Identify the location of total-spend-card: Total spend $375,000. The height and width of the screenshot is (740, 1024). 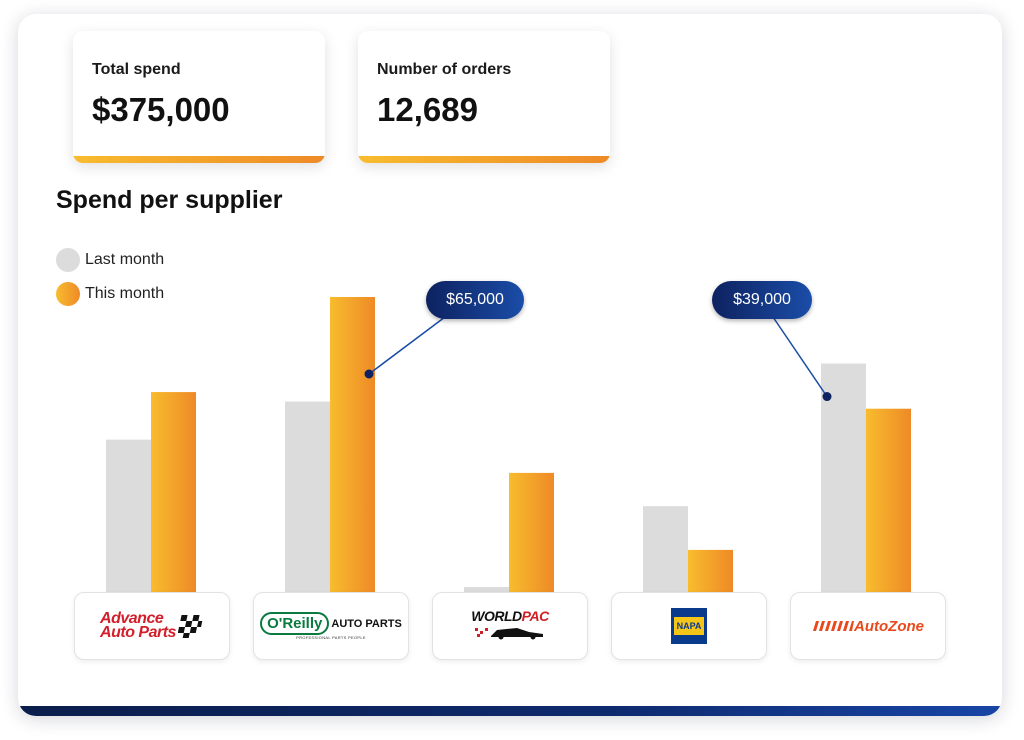
(199, 97).